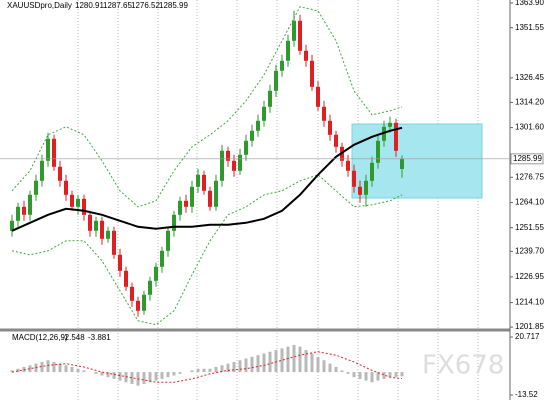 The width and height of the screenshot is (554, 405). What do you see at coordinates (529, 77) in the screenshot?
I see `y-tick-label: 1326.45` at bounding box center [529, 77].